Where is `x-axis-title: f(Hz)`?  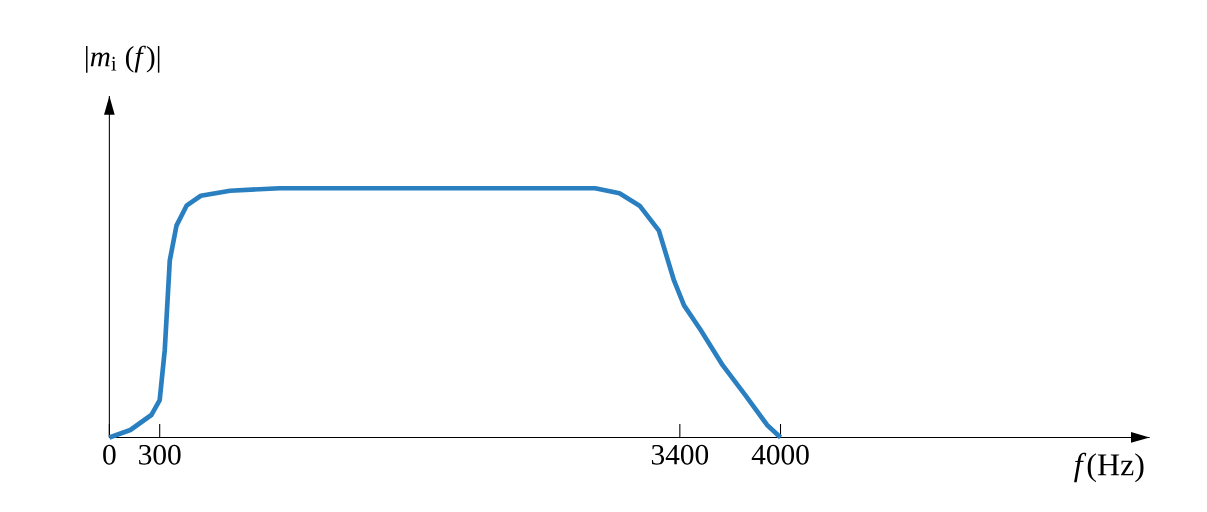
x-axis-title: f(Hz) is located at coordinates (1109, 467).